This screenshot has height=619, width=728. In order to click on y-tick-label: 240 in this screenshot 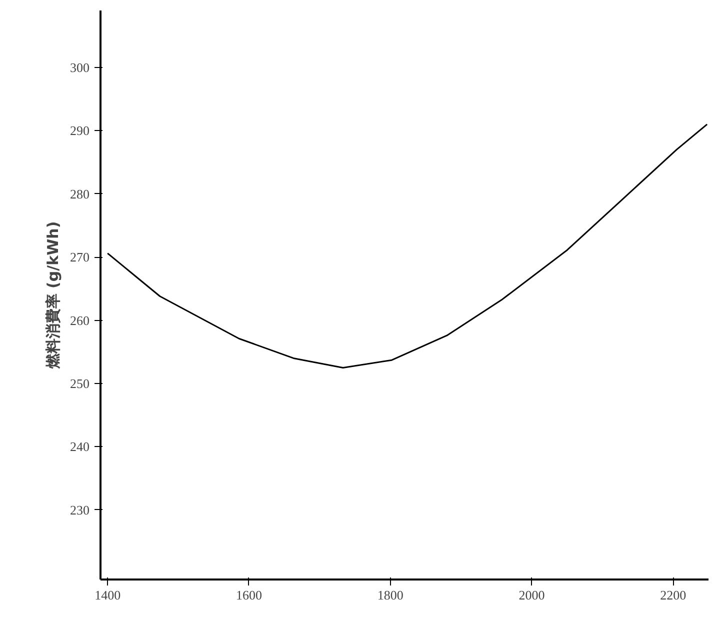, I will do `click(80, 446)`.